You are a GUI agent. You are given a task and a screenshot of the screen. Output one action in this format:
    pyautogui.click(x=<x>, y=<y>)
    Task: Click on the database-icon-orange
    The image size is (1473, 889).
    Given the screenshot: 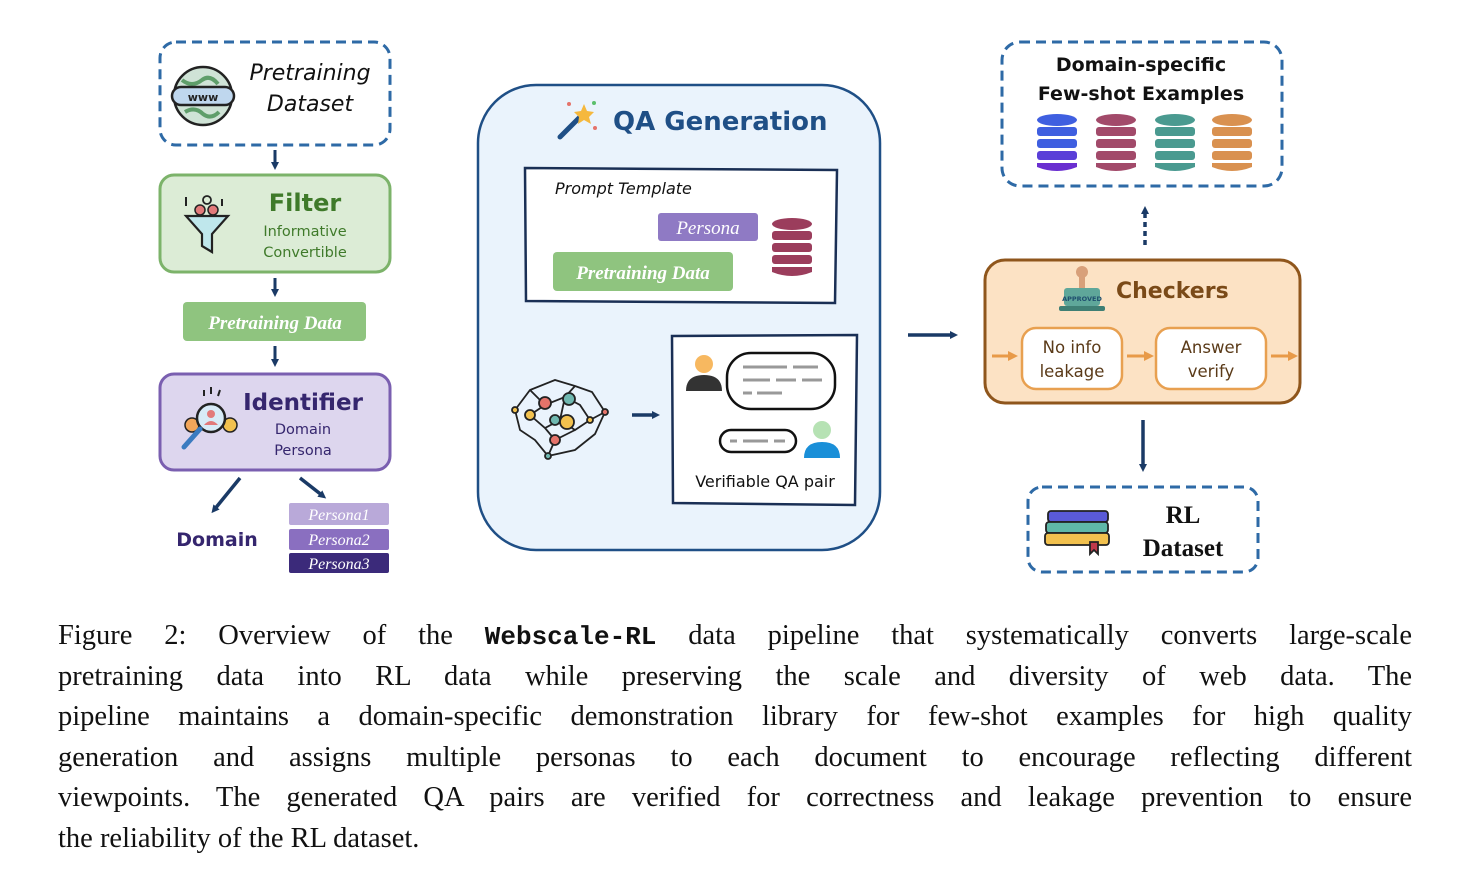 What is the action you would take?
    pyautogui.click(x=1232, y=142)
    